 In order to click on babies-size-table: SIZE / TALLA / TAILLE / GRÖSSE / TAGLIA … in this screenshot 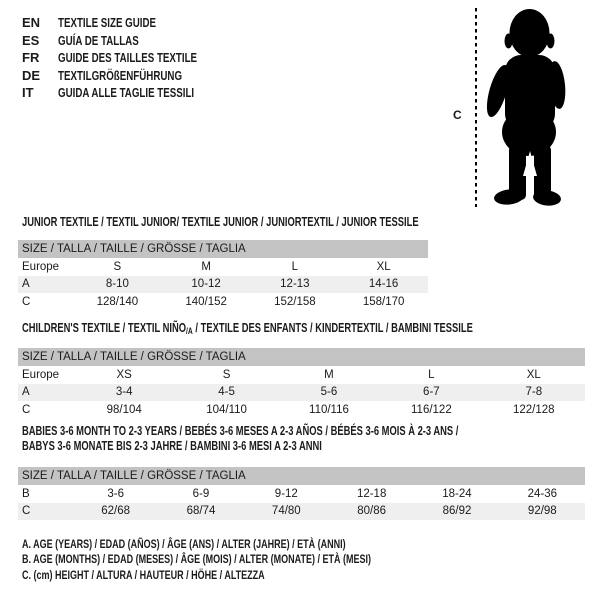, I will do `click(301, 493)`.